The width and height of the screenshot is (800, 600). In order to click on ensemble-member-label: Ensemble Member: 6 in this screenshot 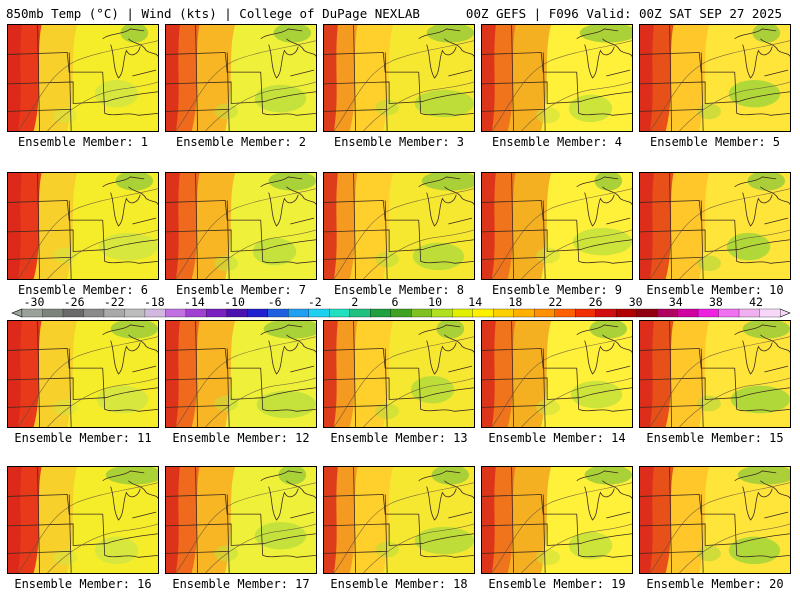, I will do `click(83, 290)`.